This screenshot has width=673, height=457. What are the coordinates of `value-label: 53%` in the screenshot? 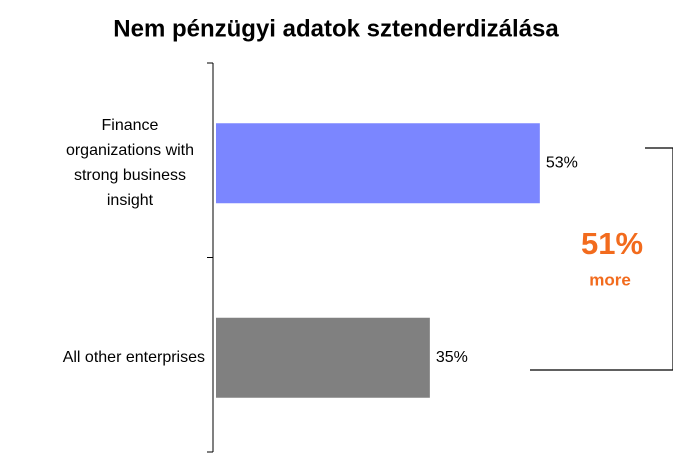 It's located at (562, 162).